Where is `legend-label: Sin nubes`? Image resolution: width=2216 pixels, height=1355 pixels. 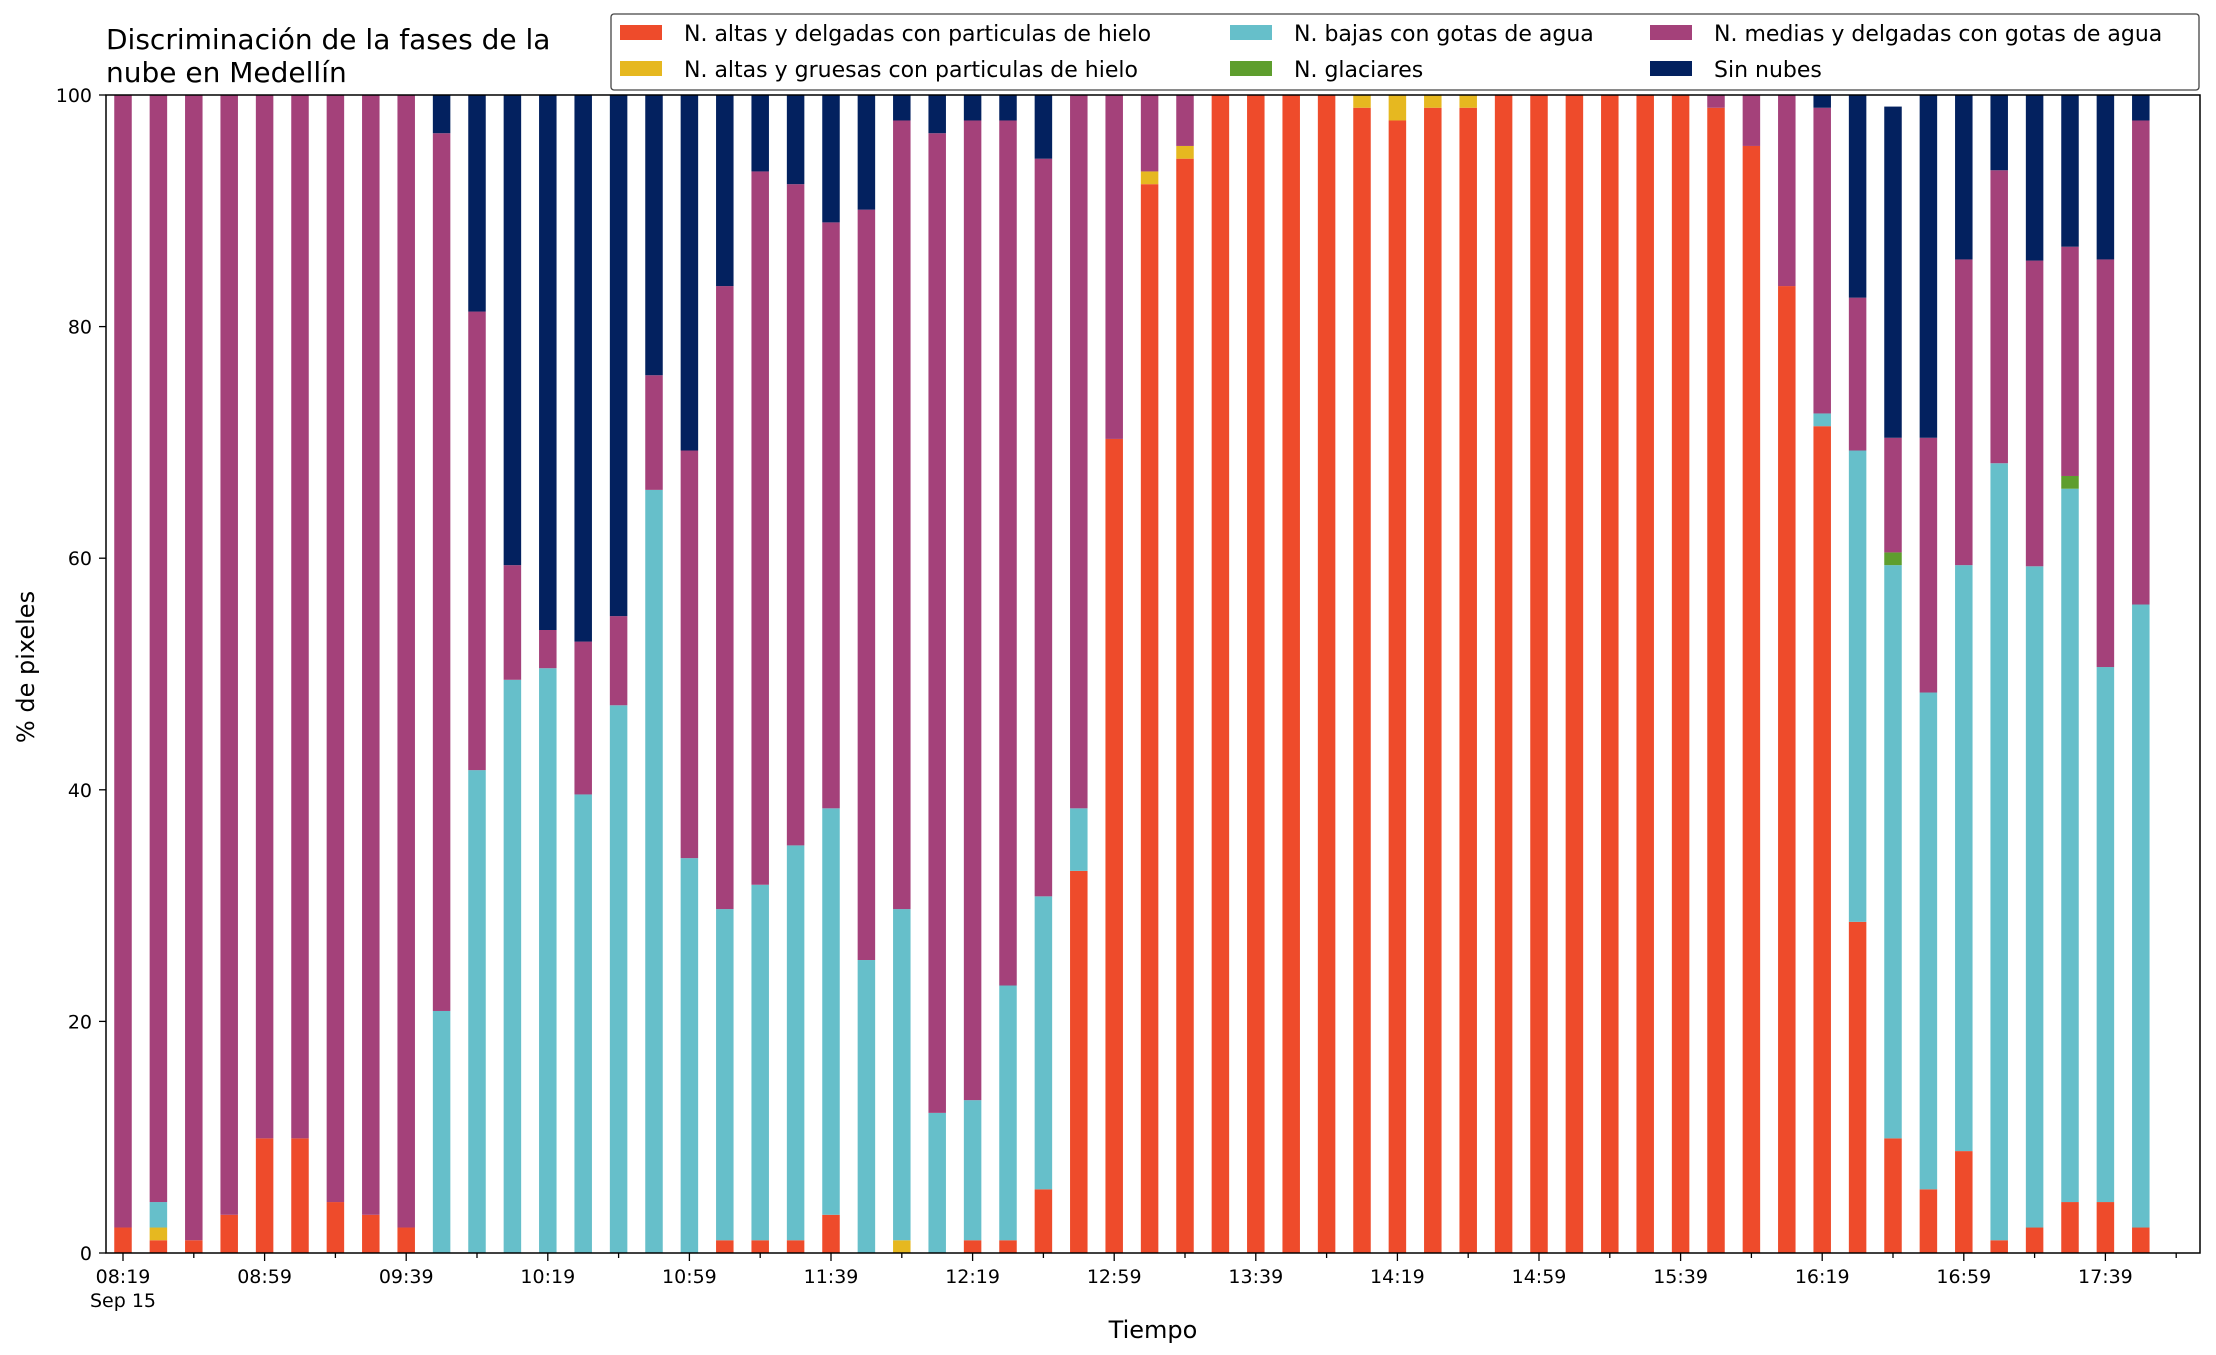
legend-label: Sin nubes is located at coordinates (1768, 70).